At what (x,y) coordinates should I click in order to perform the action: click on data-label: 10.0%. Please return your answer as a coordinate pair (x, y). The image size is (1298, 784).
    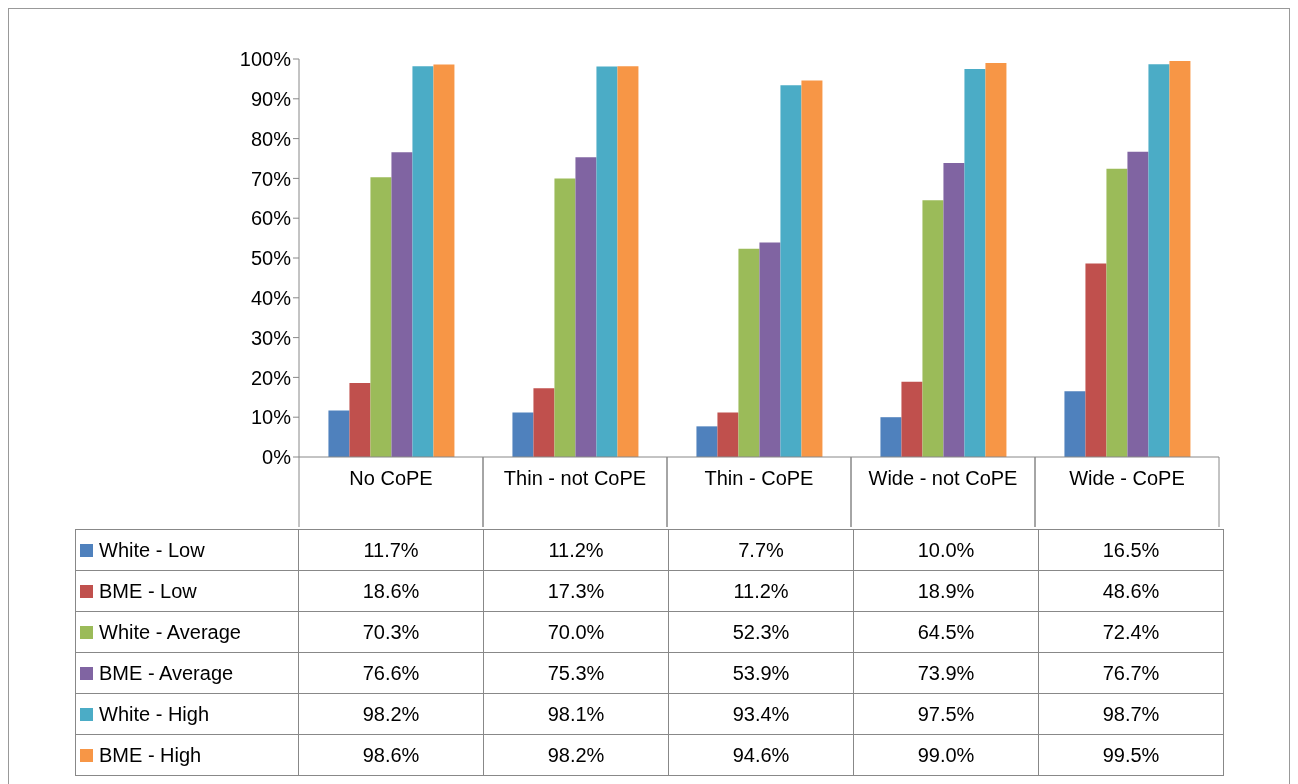
    Looking at the image, I should click on (946, 550).